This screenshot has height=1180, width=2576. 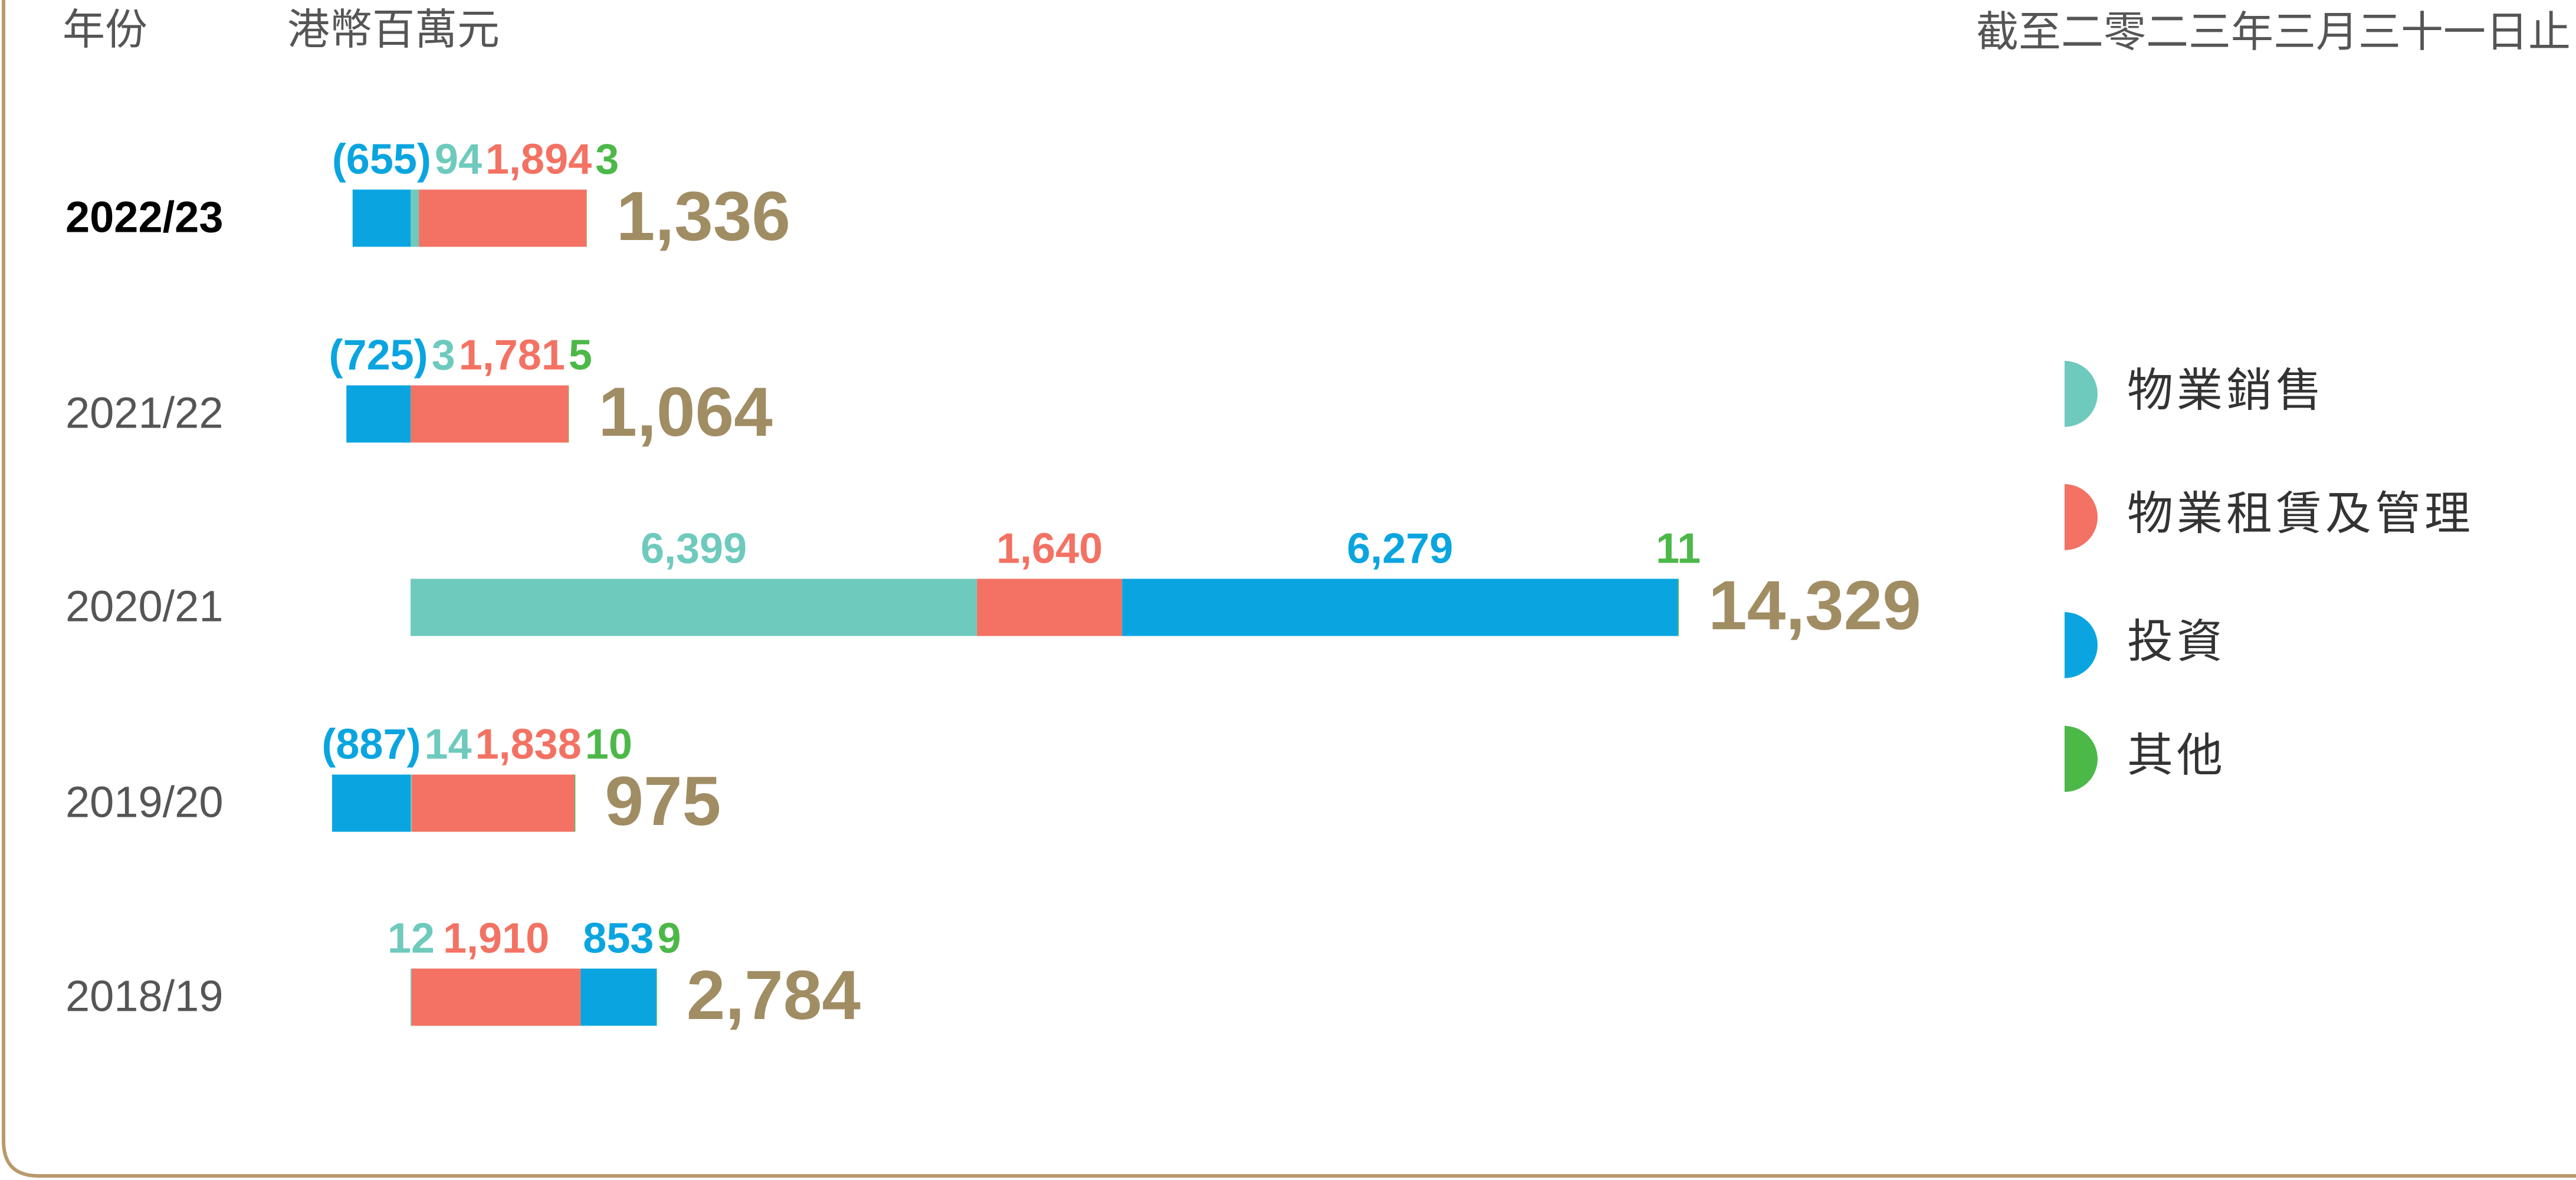 I want to click on y-tick-label: 2021/22, so click(x=144, y=413).